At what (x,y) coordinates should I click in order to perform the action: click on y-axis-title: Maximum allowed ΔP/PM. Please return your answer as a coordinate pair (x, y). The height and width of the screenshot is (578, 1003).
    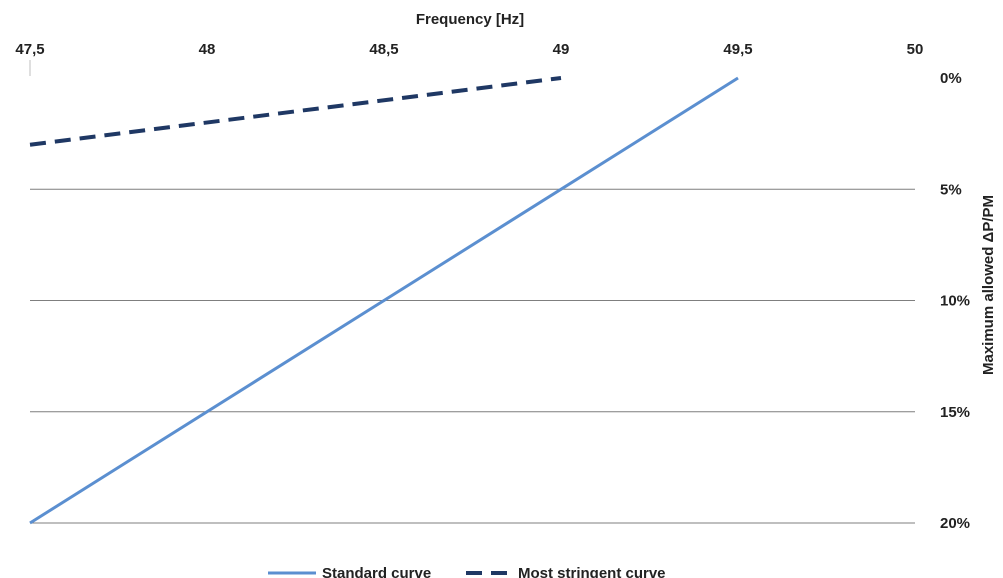
    Looking at the image, I should click on (988, 285).